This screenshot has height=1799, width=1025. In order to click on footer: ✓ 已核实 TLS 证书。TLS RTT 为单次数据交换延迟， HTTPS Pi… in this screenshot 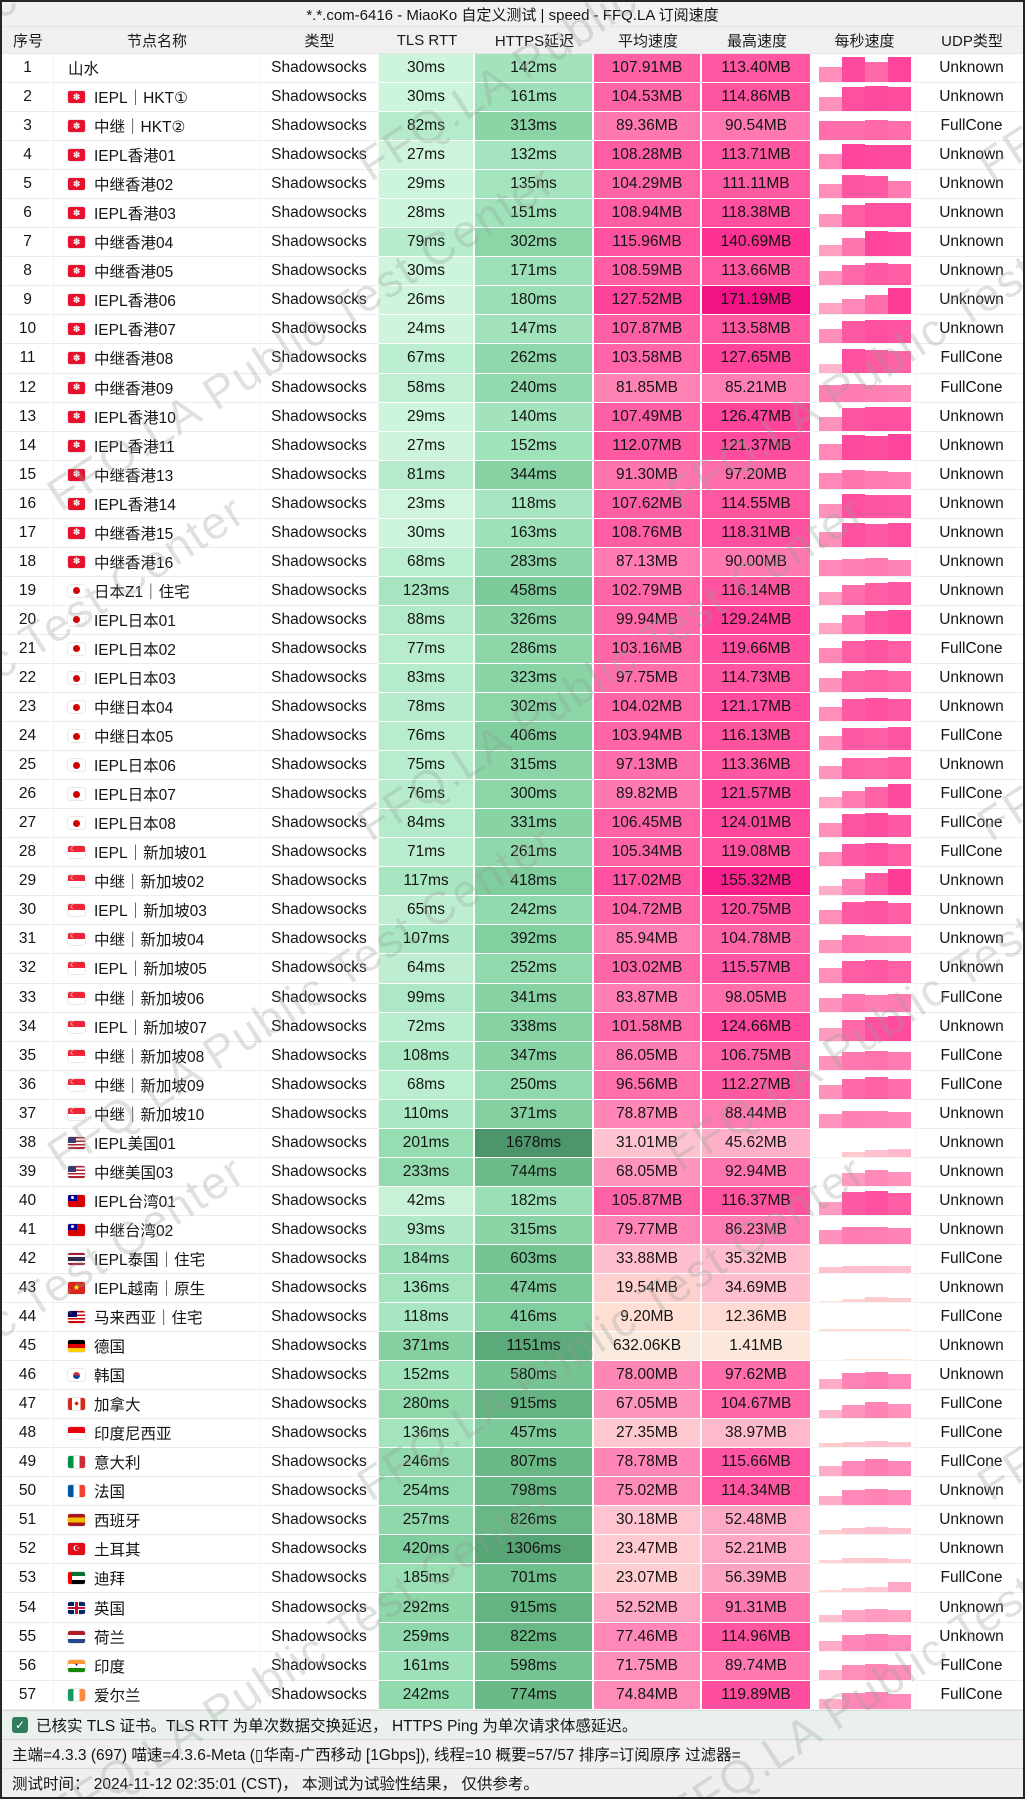, I will do `click(512, 1753)`.